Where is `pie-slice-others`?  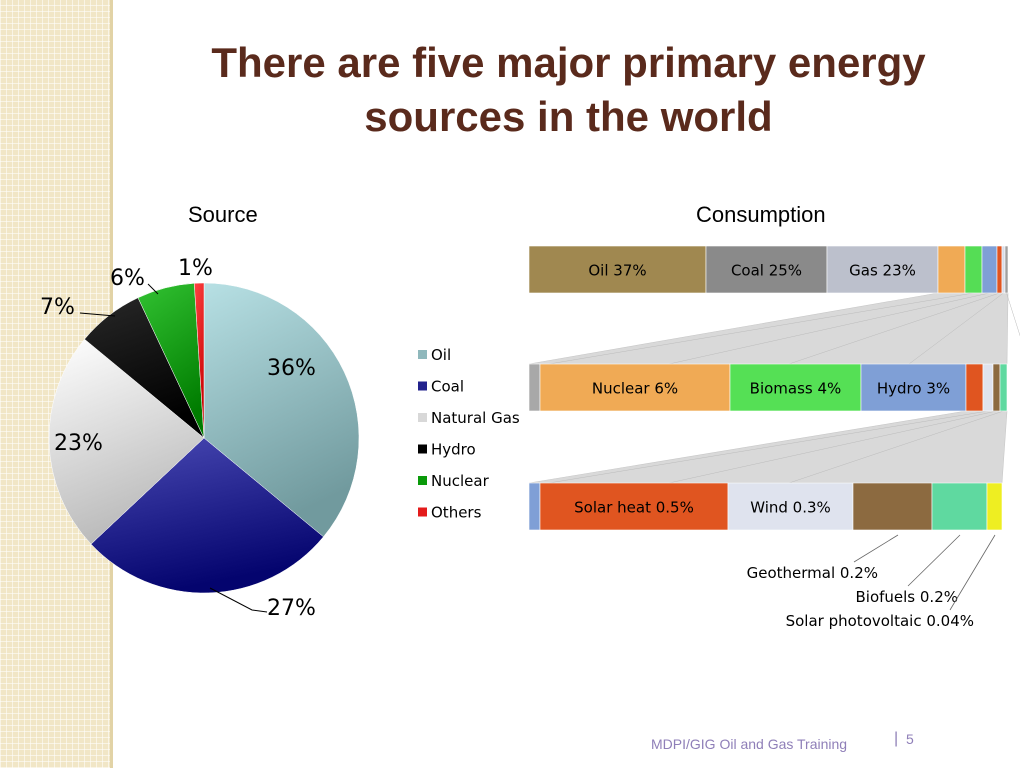
pie-slice-others is located at coordinates (199, 360).